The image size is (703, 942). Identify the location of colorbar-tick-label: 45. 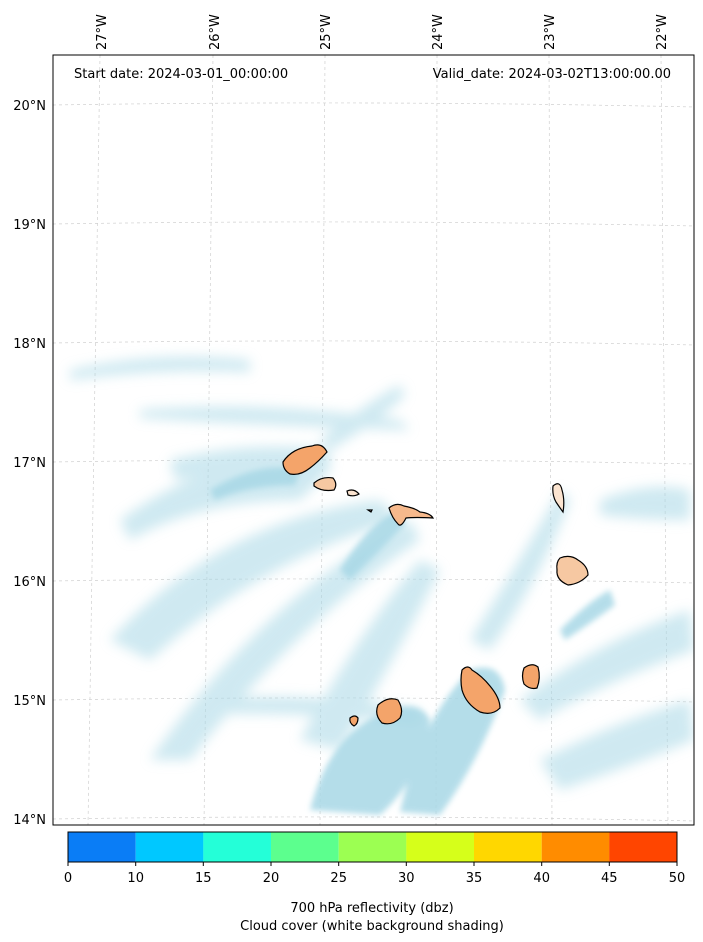
(609, 878).